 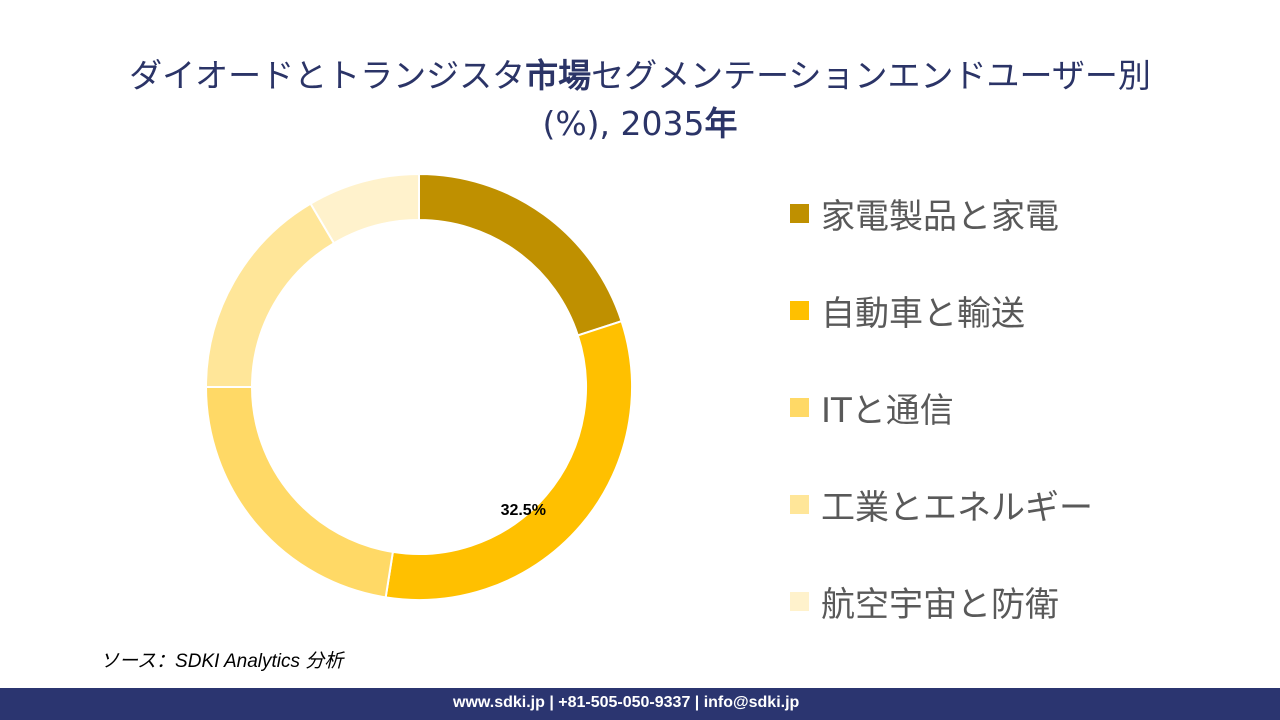 I want to click on legend-item: ITと通信, so click(x=941, y=407).